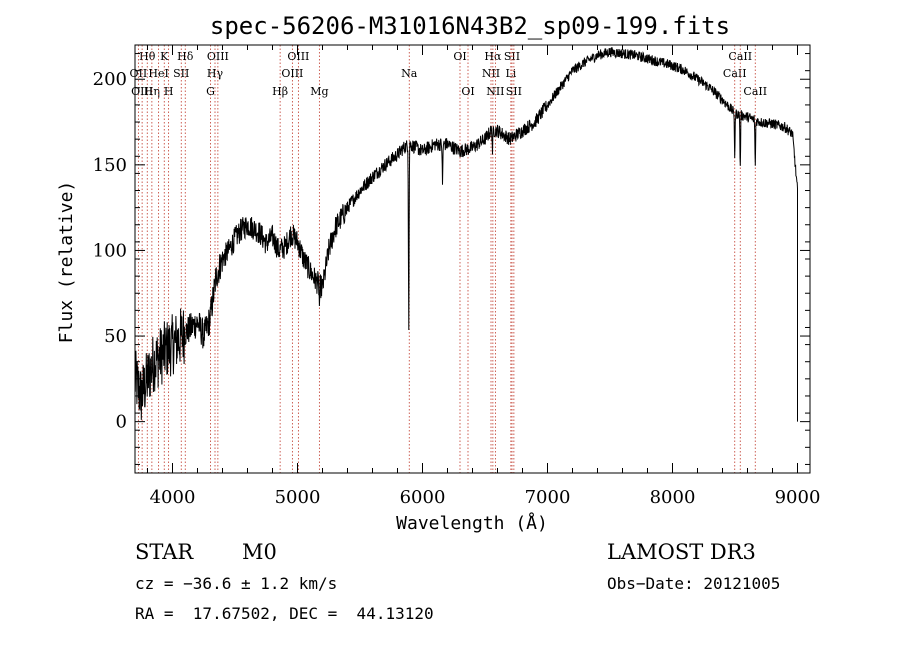 The image size is (900, 649). What do you see at coordinates (472, 523) in the screenshot?
I see `x-axis-label: Wavelength (Å)` at bounding box center [472, 523].